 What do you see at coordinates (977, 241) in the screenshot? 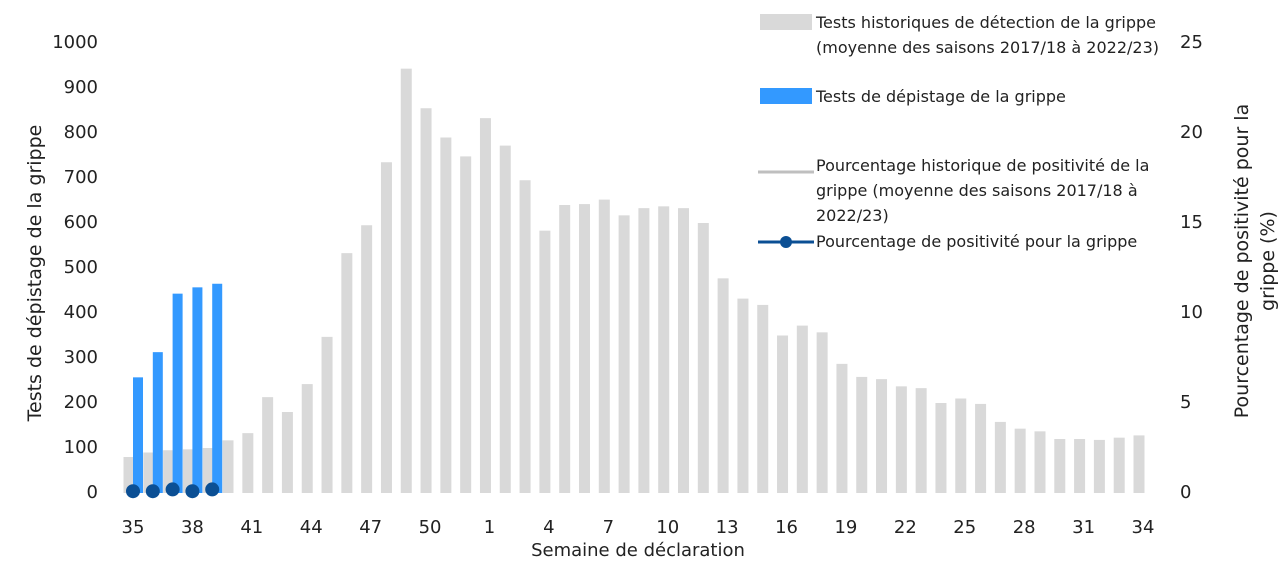
I see `legend-entry: Pourcentage de positivité pour la grippe` at bounding box center [977, 241].